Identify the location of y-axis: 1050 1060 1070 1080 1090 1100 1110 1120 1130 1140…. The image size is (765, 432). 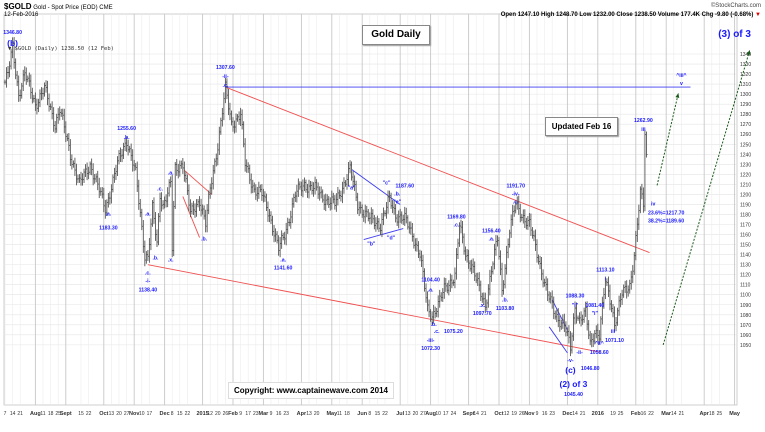
(745, 200).